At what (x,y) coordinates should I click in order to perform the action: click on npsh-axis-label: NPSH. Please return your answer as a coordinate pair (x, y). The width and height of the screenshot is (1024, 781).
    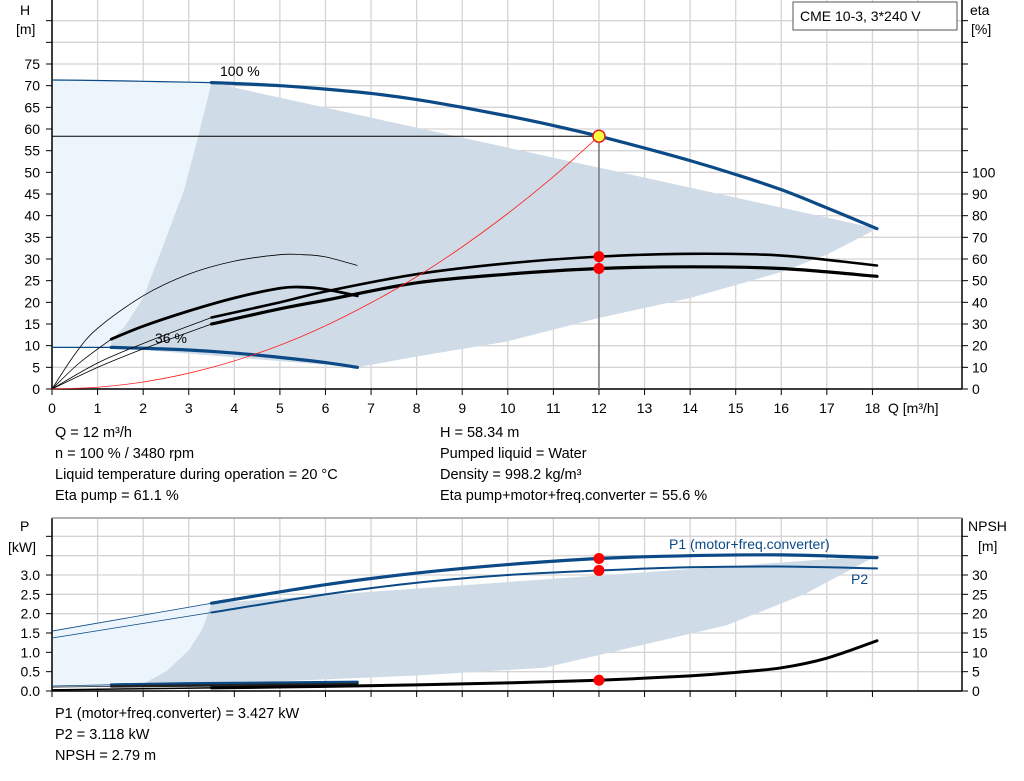
    Looking at the image, I should click on (987, 526).